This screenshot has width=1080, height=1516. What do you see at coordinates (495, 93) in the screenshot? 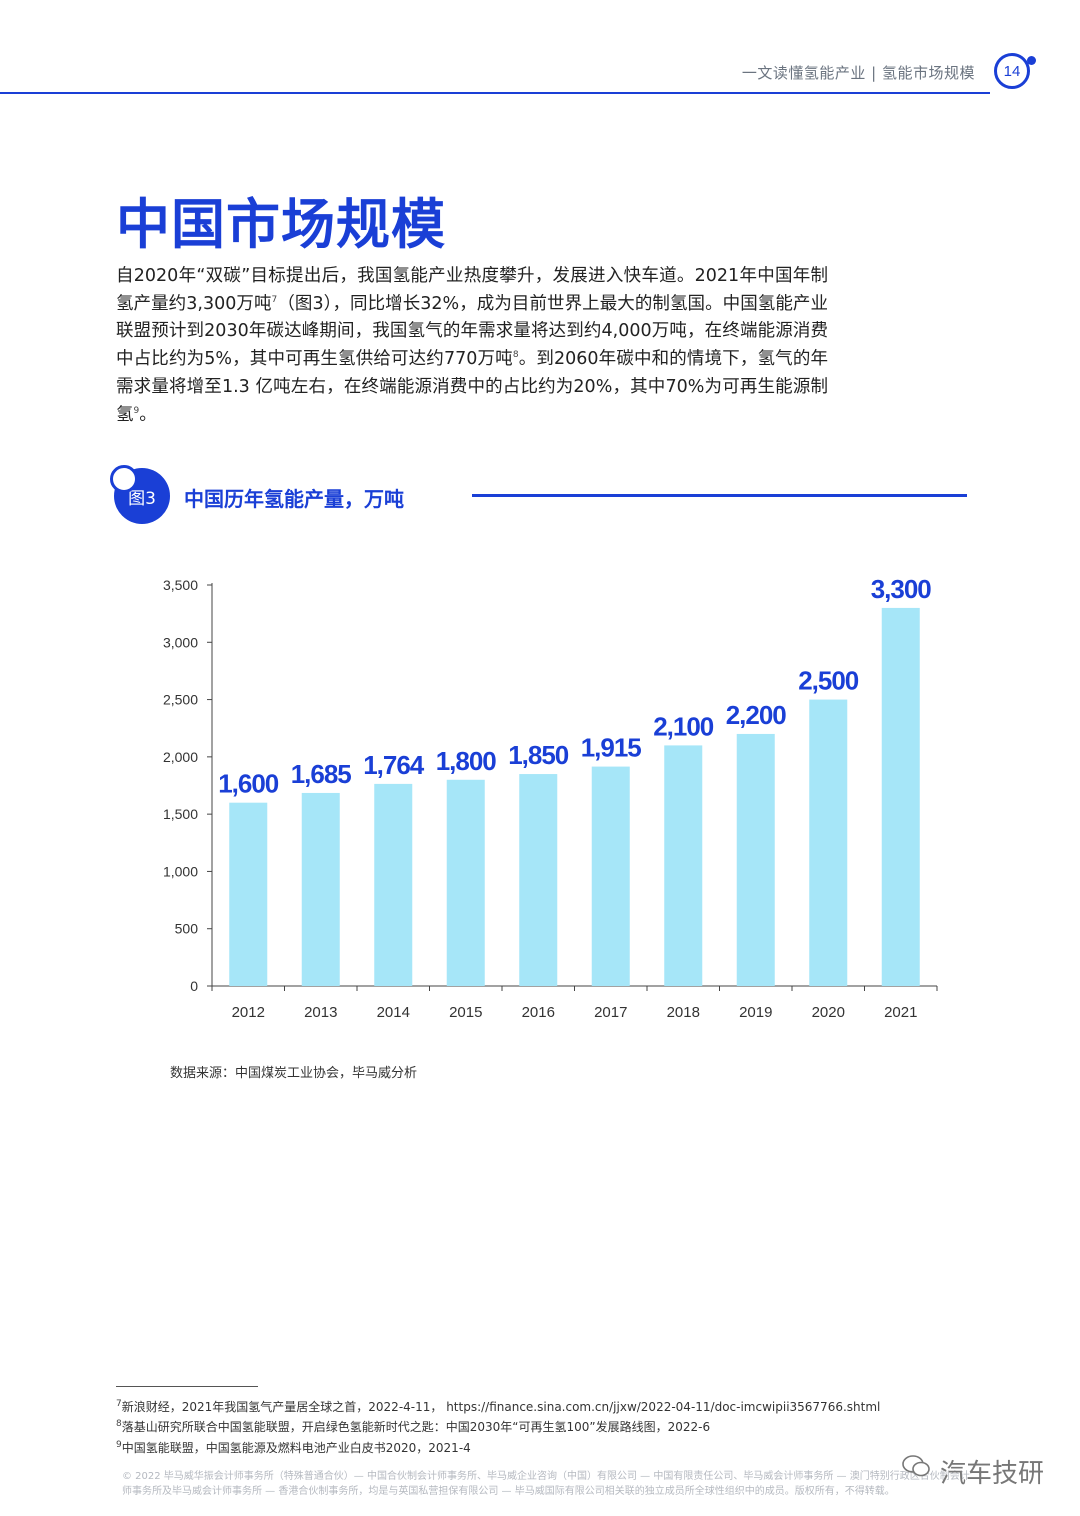
I see `header-rule` at bounding box center [495, 93].